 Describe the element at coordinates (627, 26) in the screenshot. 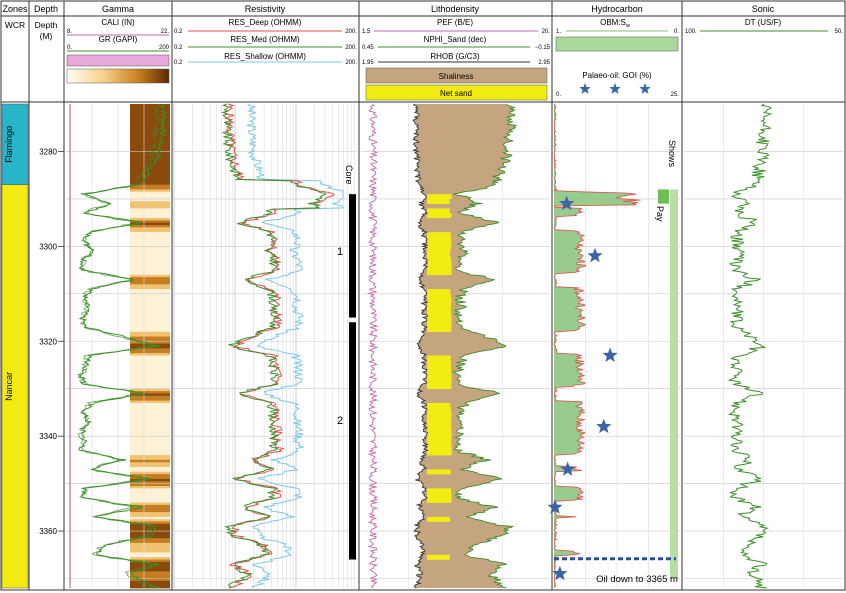

I see `obm-label-sub: w` at that location.